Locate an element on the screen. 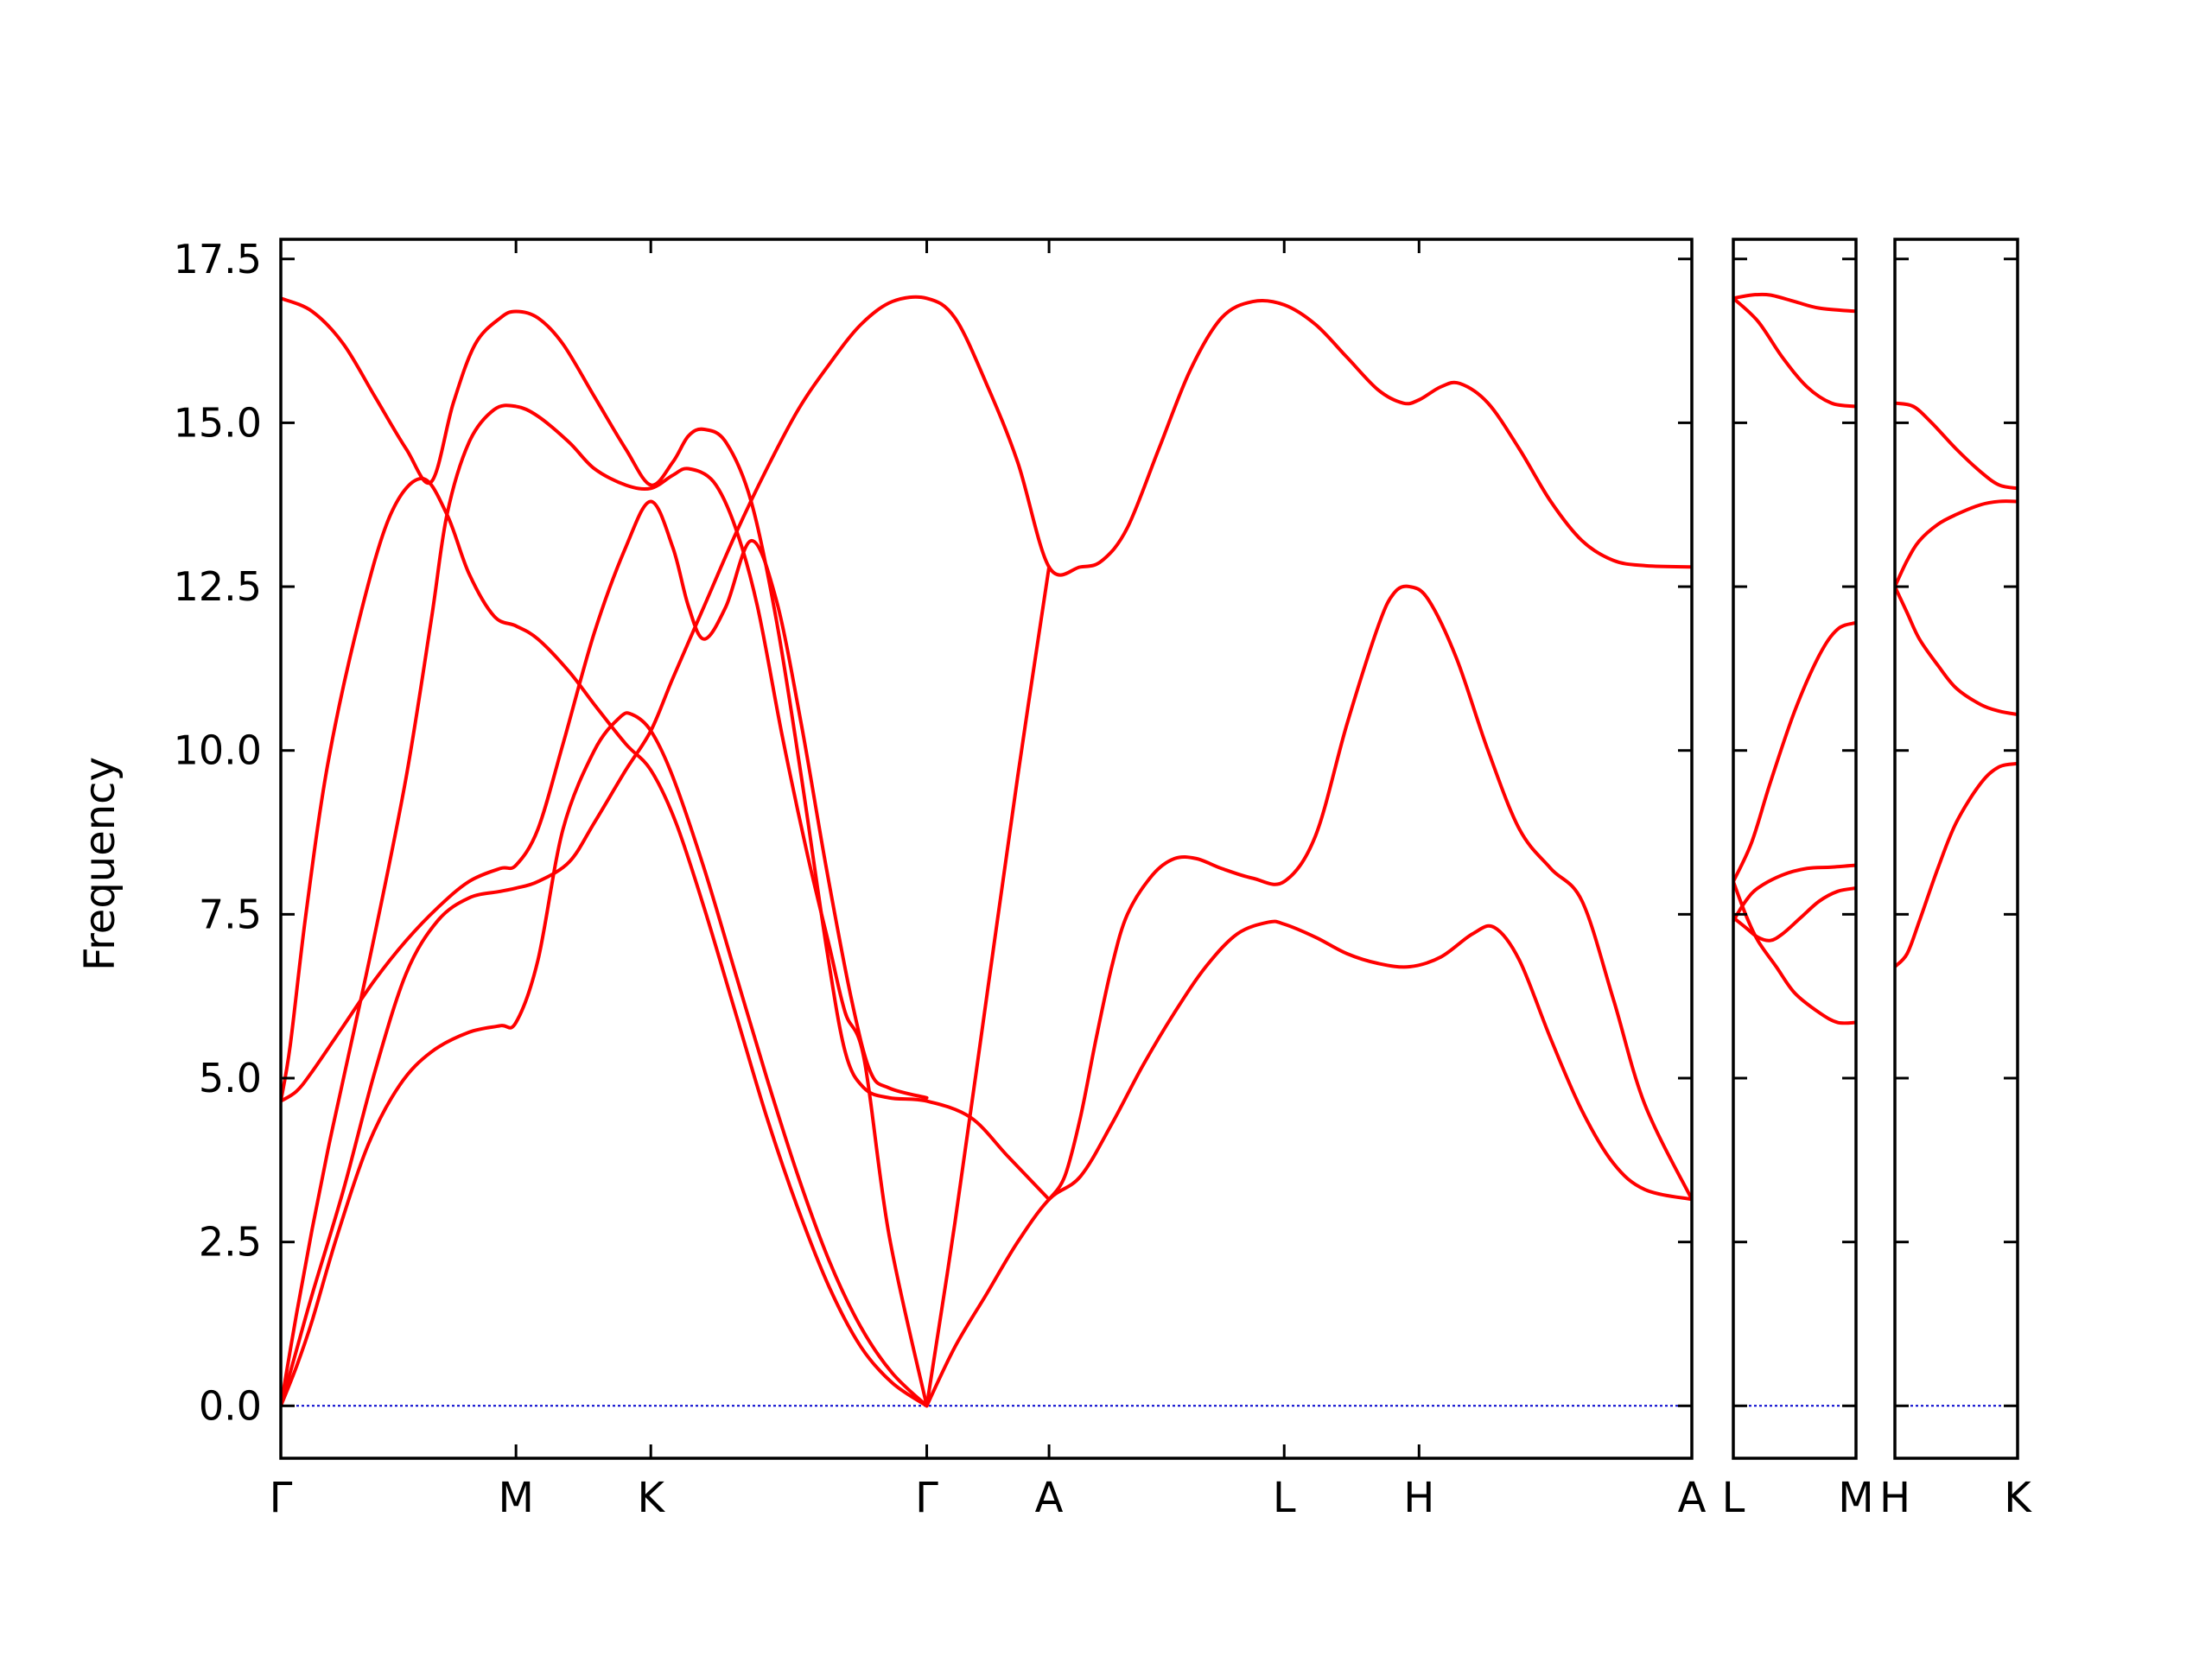  y-axis-label: Frequency is located at coordinates (100, 864).